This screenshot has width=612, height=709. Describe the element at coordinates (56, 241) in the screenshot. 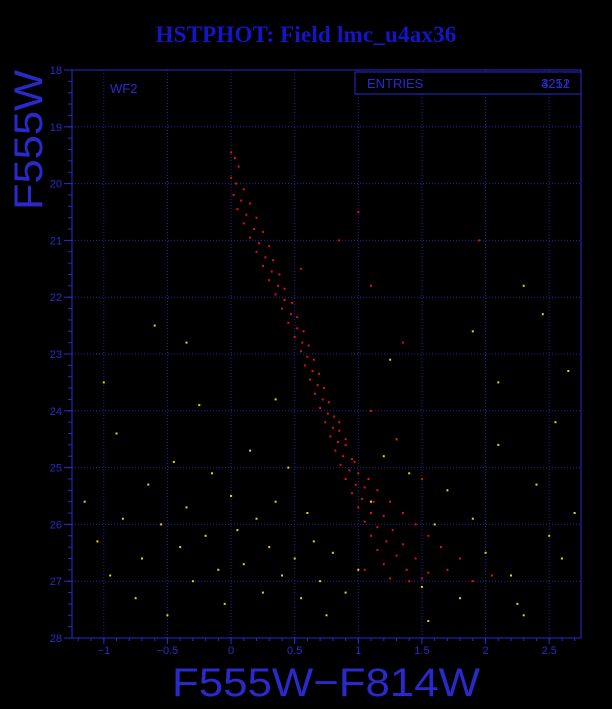

I see `y-tick-label: 21` at that location.